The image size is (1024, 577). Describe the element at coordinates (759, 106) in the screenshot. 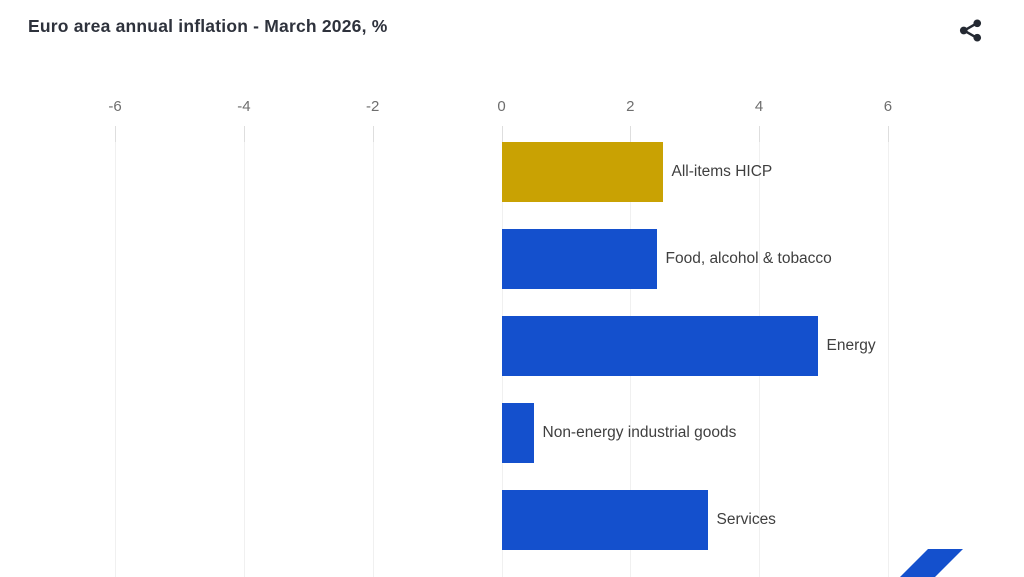

I see `axis-tick-label: 4` at that location.